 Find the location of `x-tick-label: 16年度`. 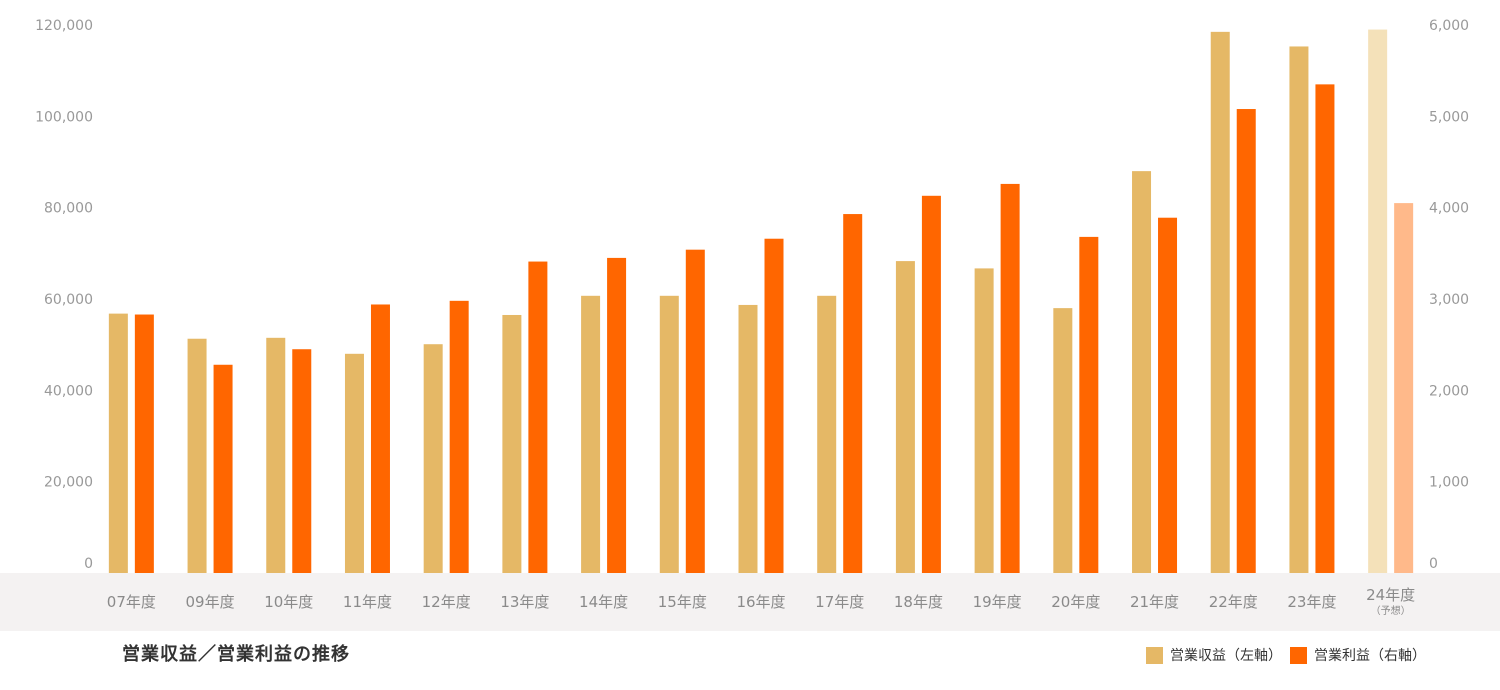

x-tick-label: 16年度 is located at coordinates (760, 602).